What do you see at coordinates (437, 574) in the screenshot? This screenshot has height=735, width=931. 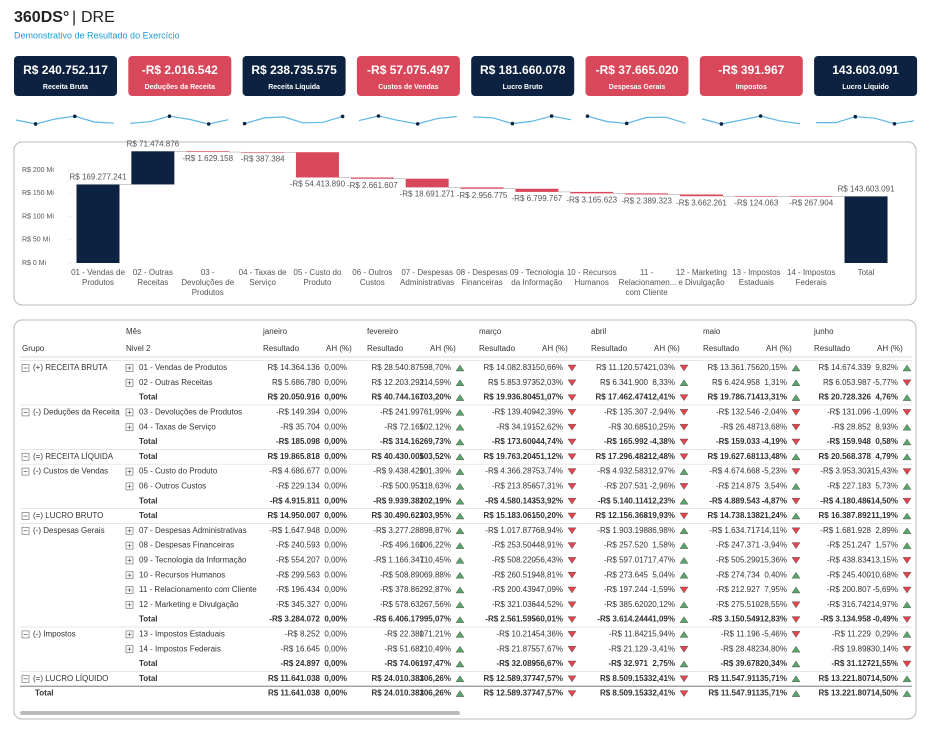 I see `ah-cell: 69,88%` at bounding box center [437, 574].